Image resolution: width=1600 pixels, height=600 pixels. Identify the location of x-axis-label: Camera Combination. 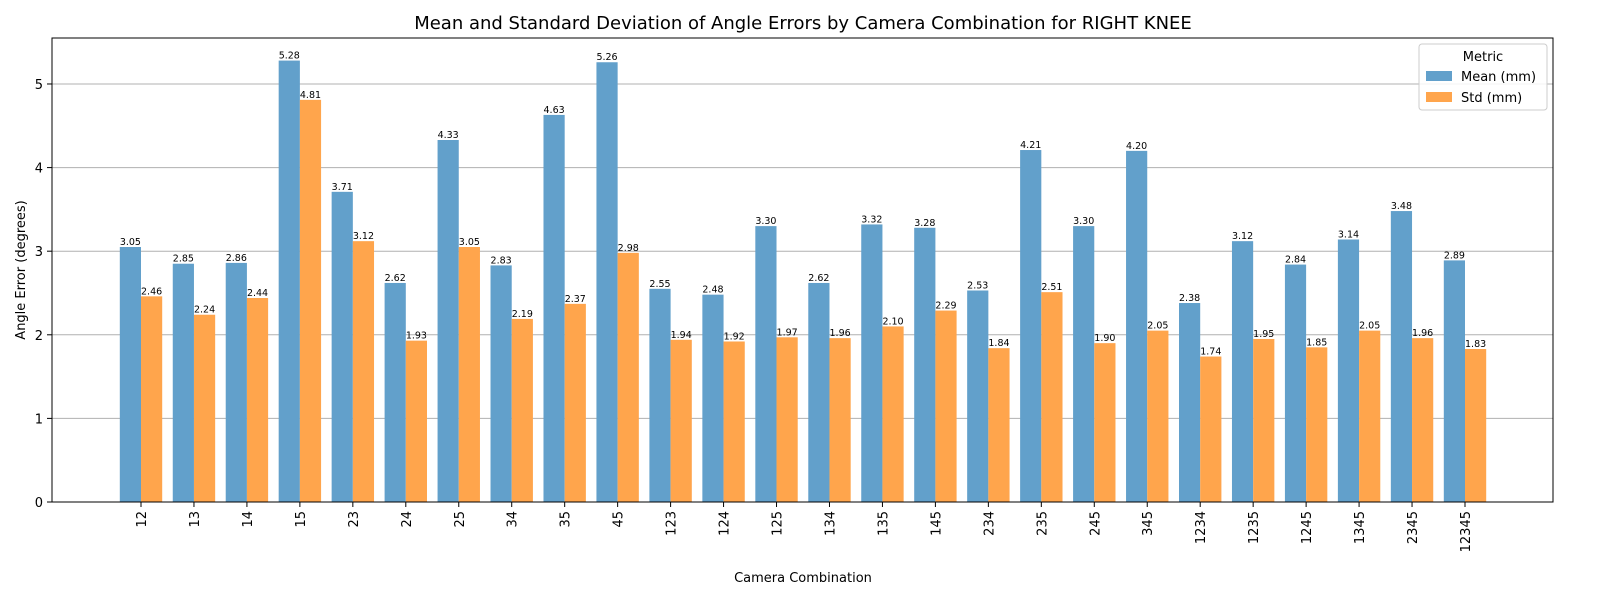
(803, 578).